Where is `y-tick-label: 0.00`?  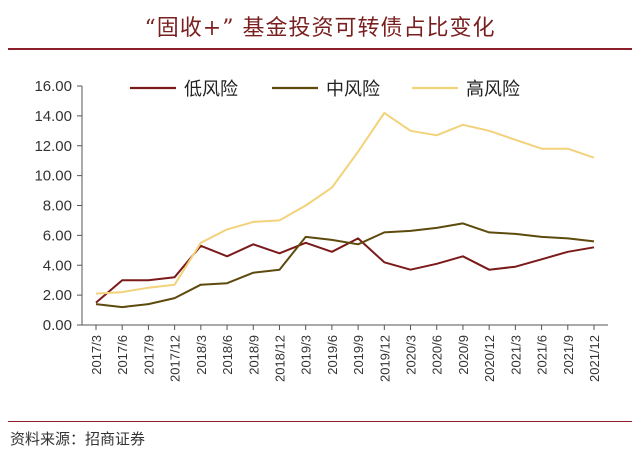 y-tick-label: 0.00 is located at coordinates (57, 325).